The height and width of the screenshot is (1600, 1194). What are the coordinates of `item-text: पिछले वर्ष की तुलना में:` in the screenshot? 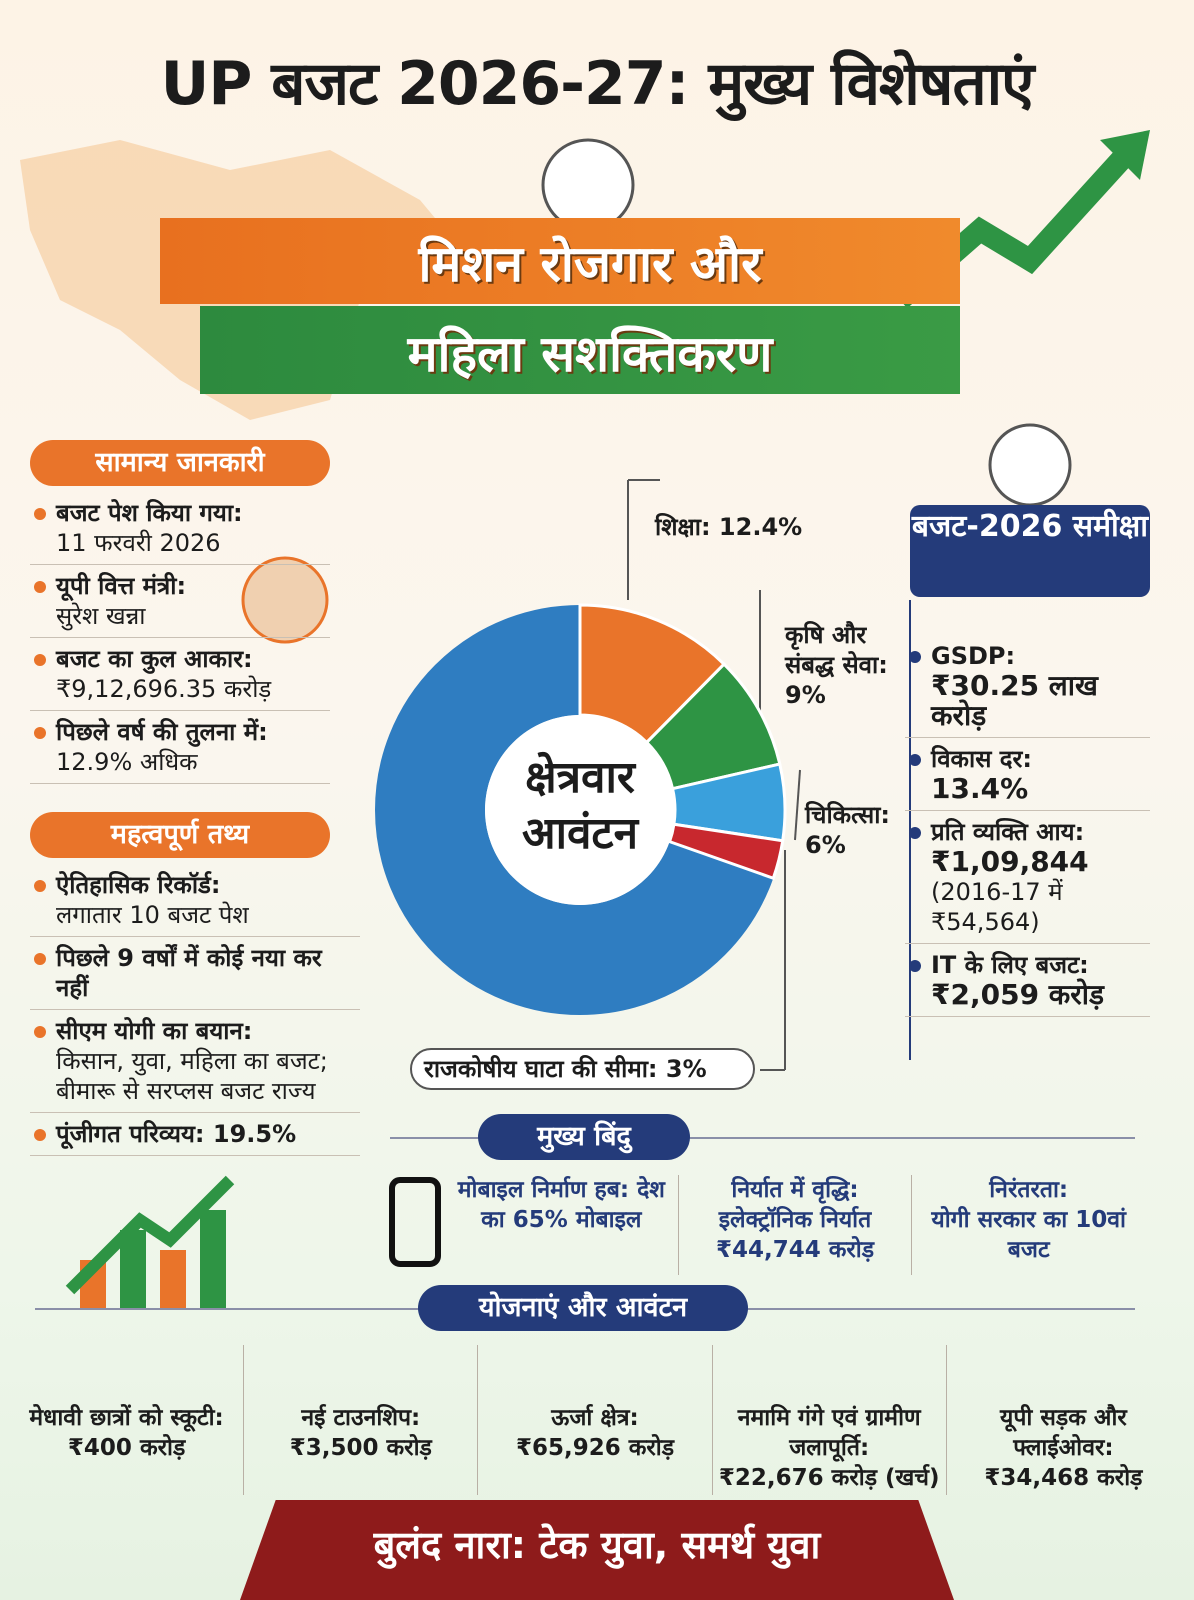 It's located at (162, 732).